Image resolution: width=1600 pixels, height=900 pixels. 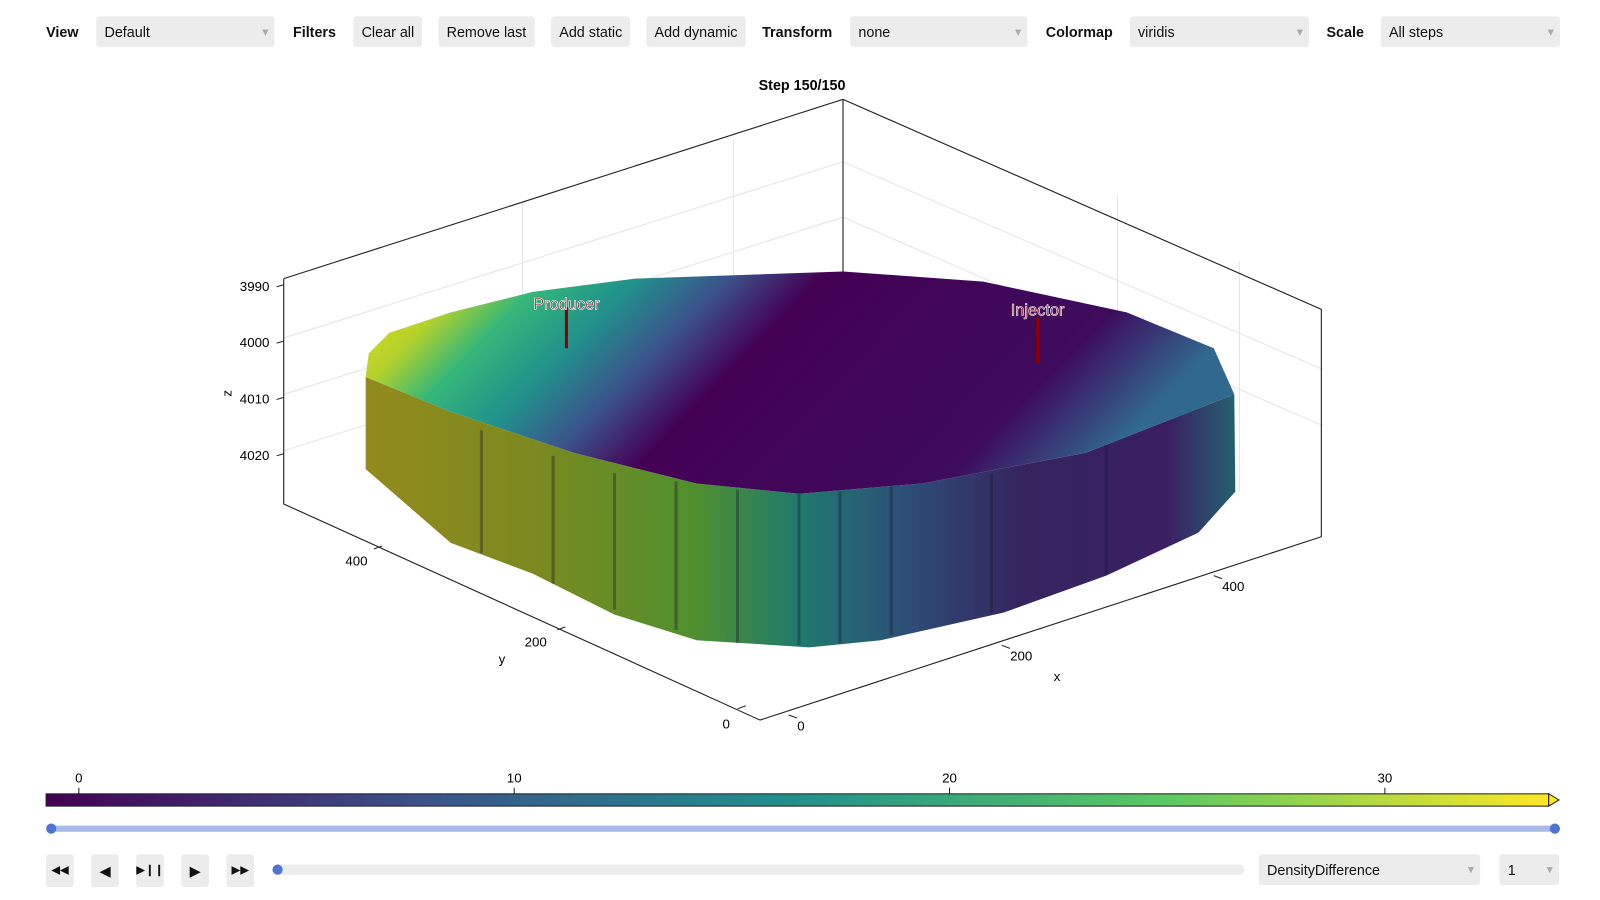 What do you see at coordinates (514, 778) in the screenshot?
I see `colorbar-tick-label: 10` at bounding box center [514, 778].